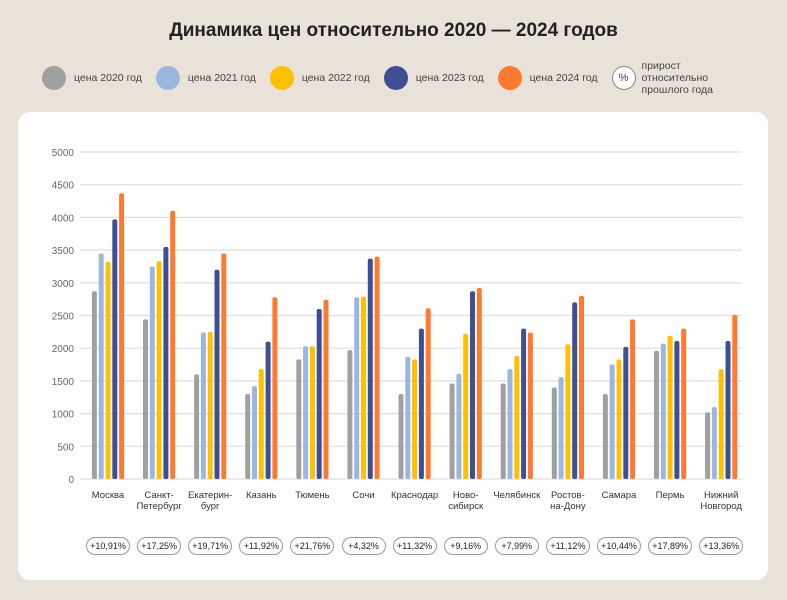  What do you see at coordinates (158, 495) in the screenshot?
I see `x-tick-label: Санкт-` at bounding box center [158, 495].